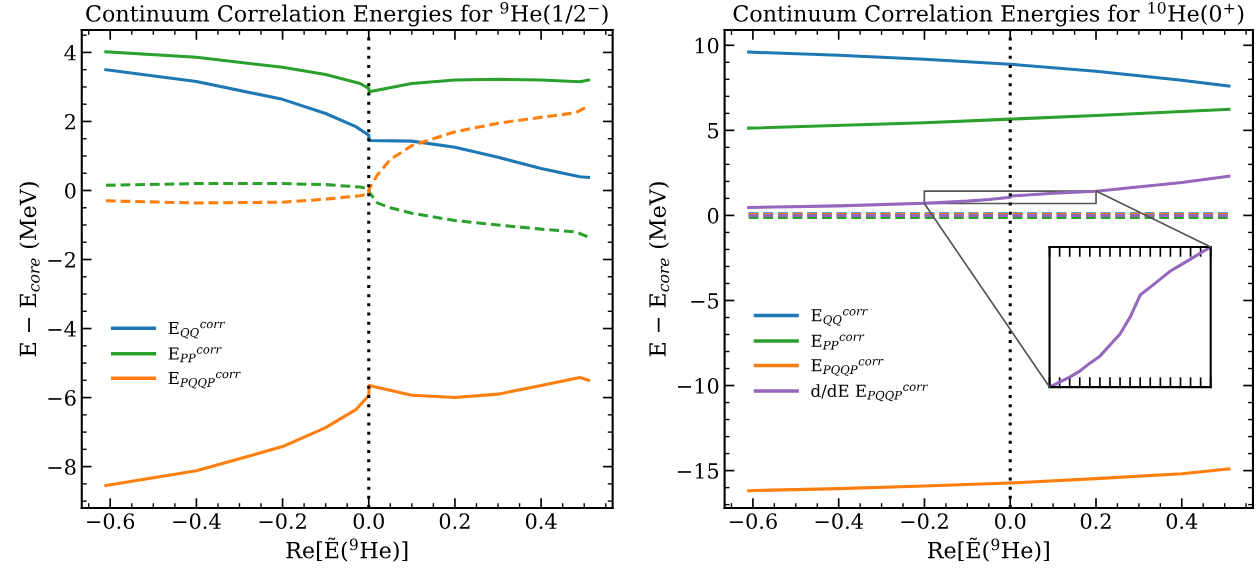 The image size is (1258, 588). What do you see at coordinates (347, 14) in the screenshot?
I see `chart-title: Continuum Correlation Energies for $^{9}$He(1/2$^{−}$)` at bounding box center [347, 14].